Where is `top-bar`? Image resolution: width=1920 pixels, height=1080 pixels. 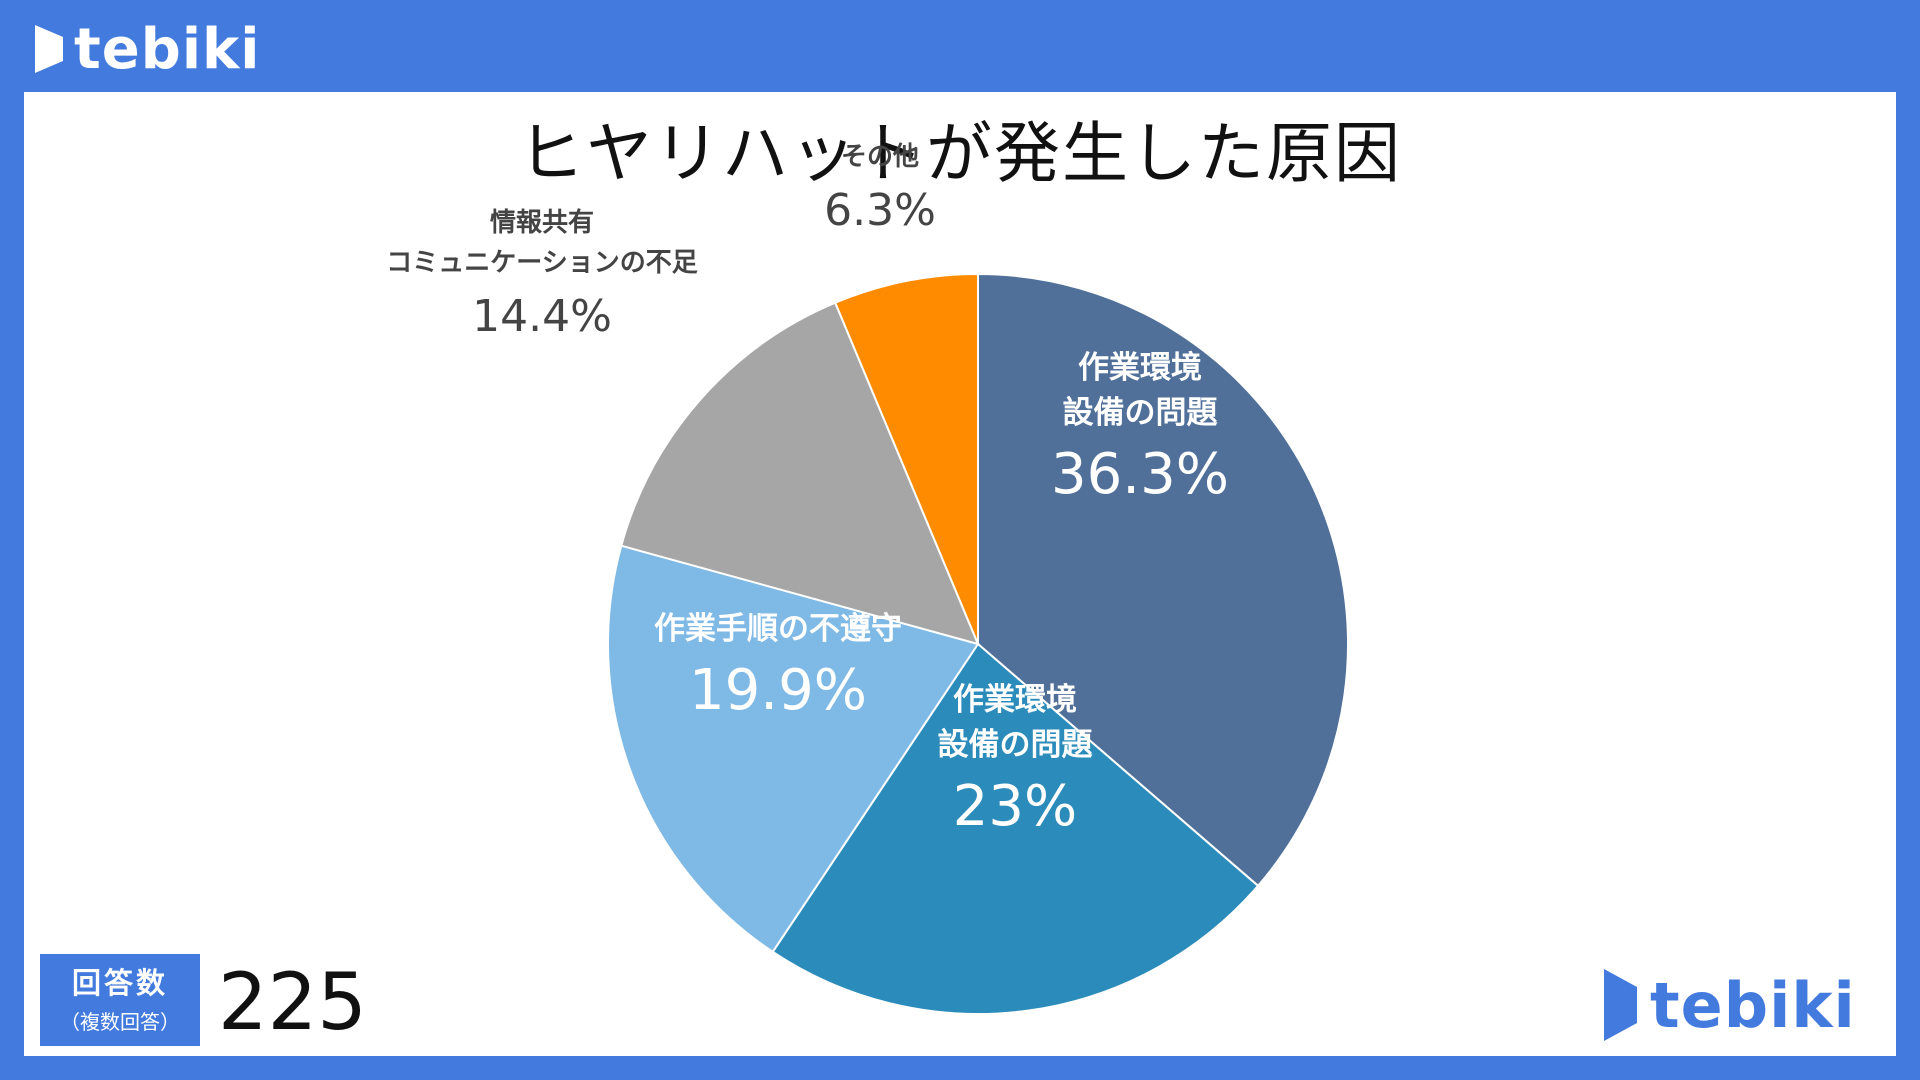 top-bar is located at coordinates (960, 46).